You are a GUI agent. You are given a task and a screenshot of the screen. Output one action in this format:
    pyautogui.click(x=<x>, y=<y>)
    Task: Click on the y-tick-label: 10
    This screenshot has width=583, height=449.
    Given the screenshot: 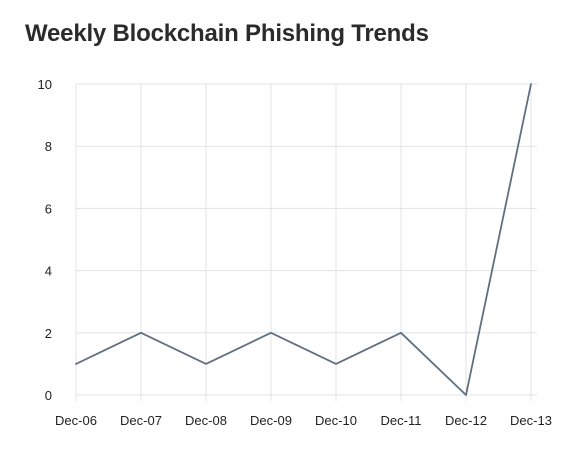 What is the action you would take?
    pyautogui.click(x=45, y=84)
    